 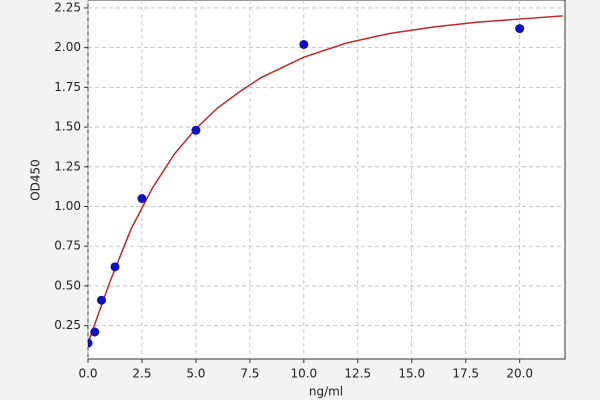 I want to click on y-tick-label: 1.75, so click(x=67, y=87).